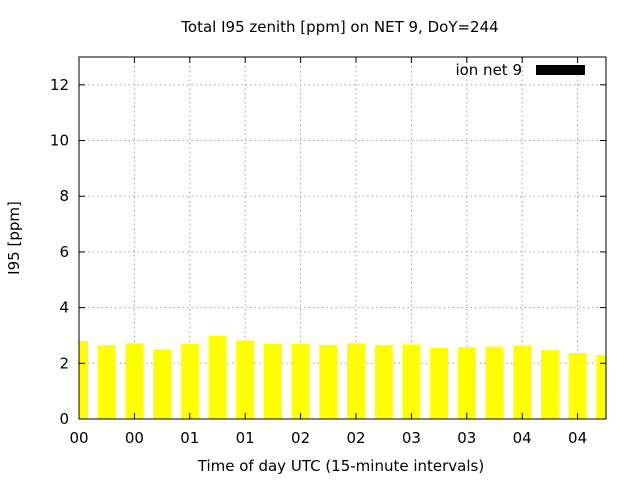  Describe the element at coordinates (64, 308) in the screenshot. I see `y-tick-label: 4` at that location.